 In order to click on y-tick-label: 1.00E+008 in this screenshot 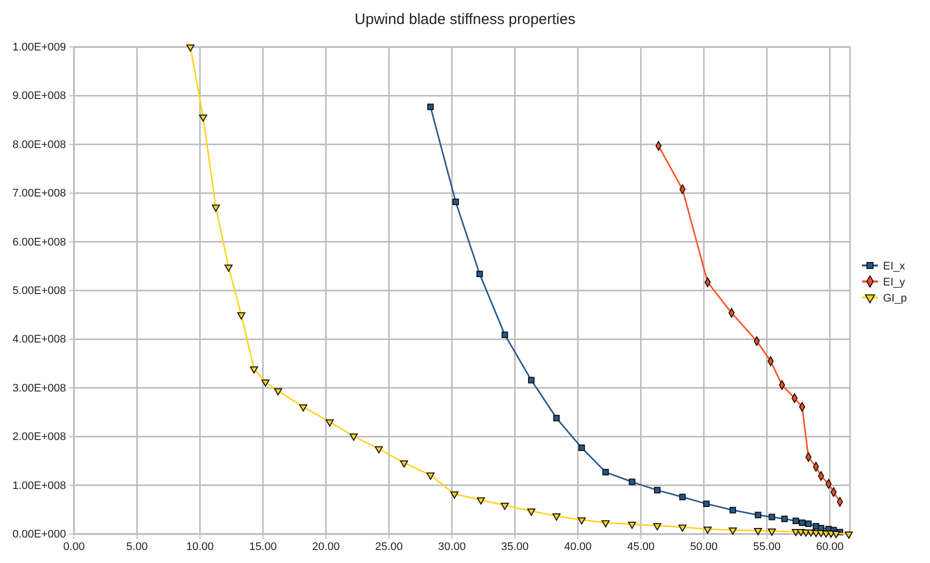, I will do `click(39, 486)`.